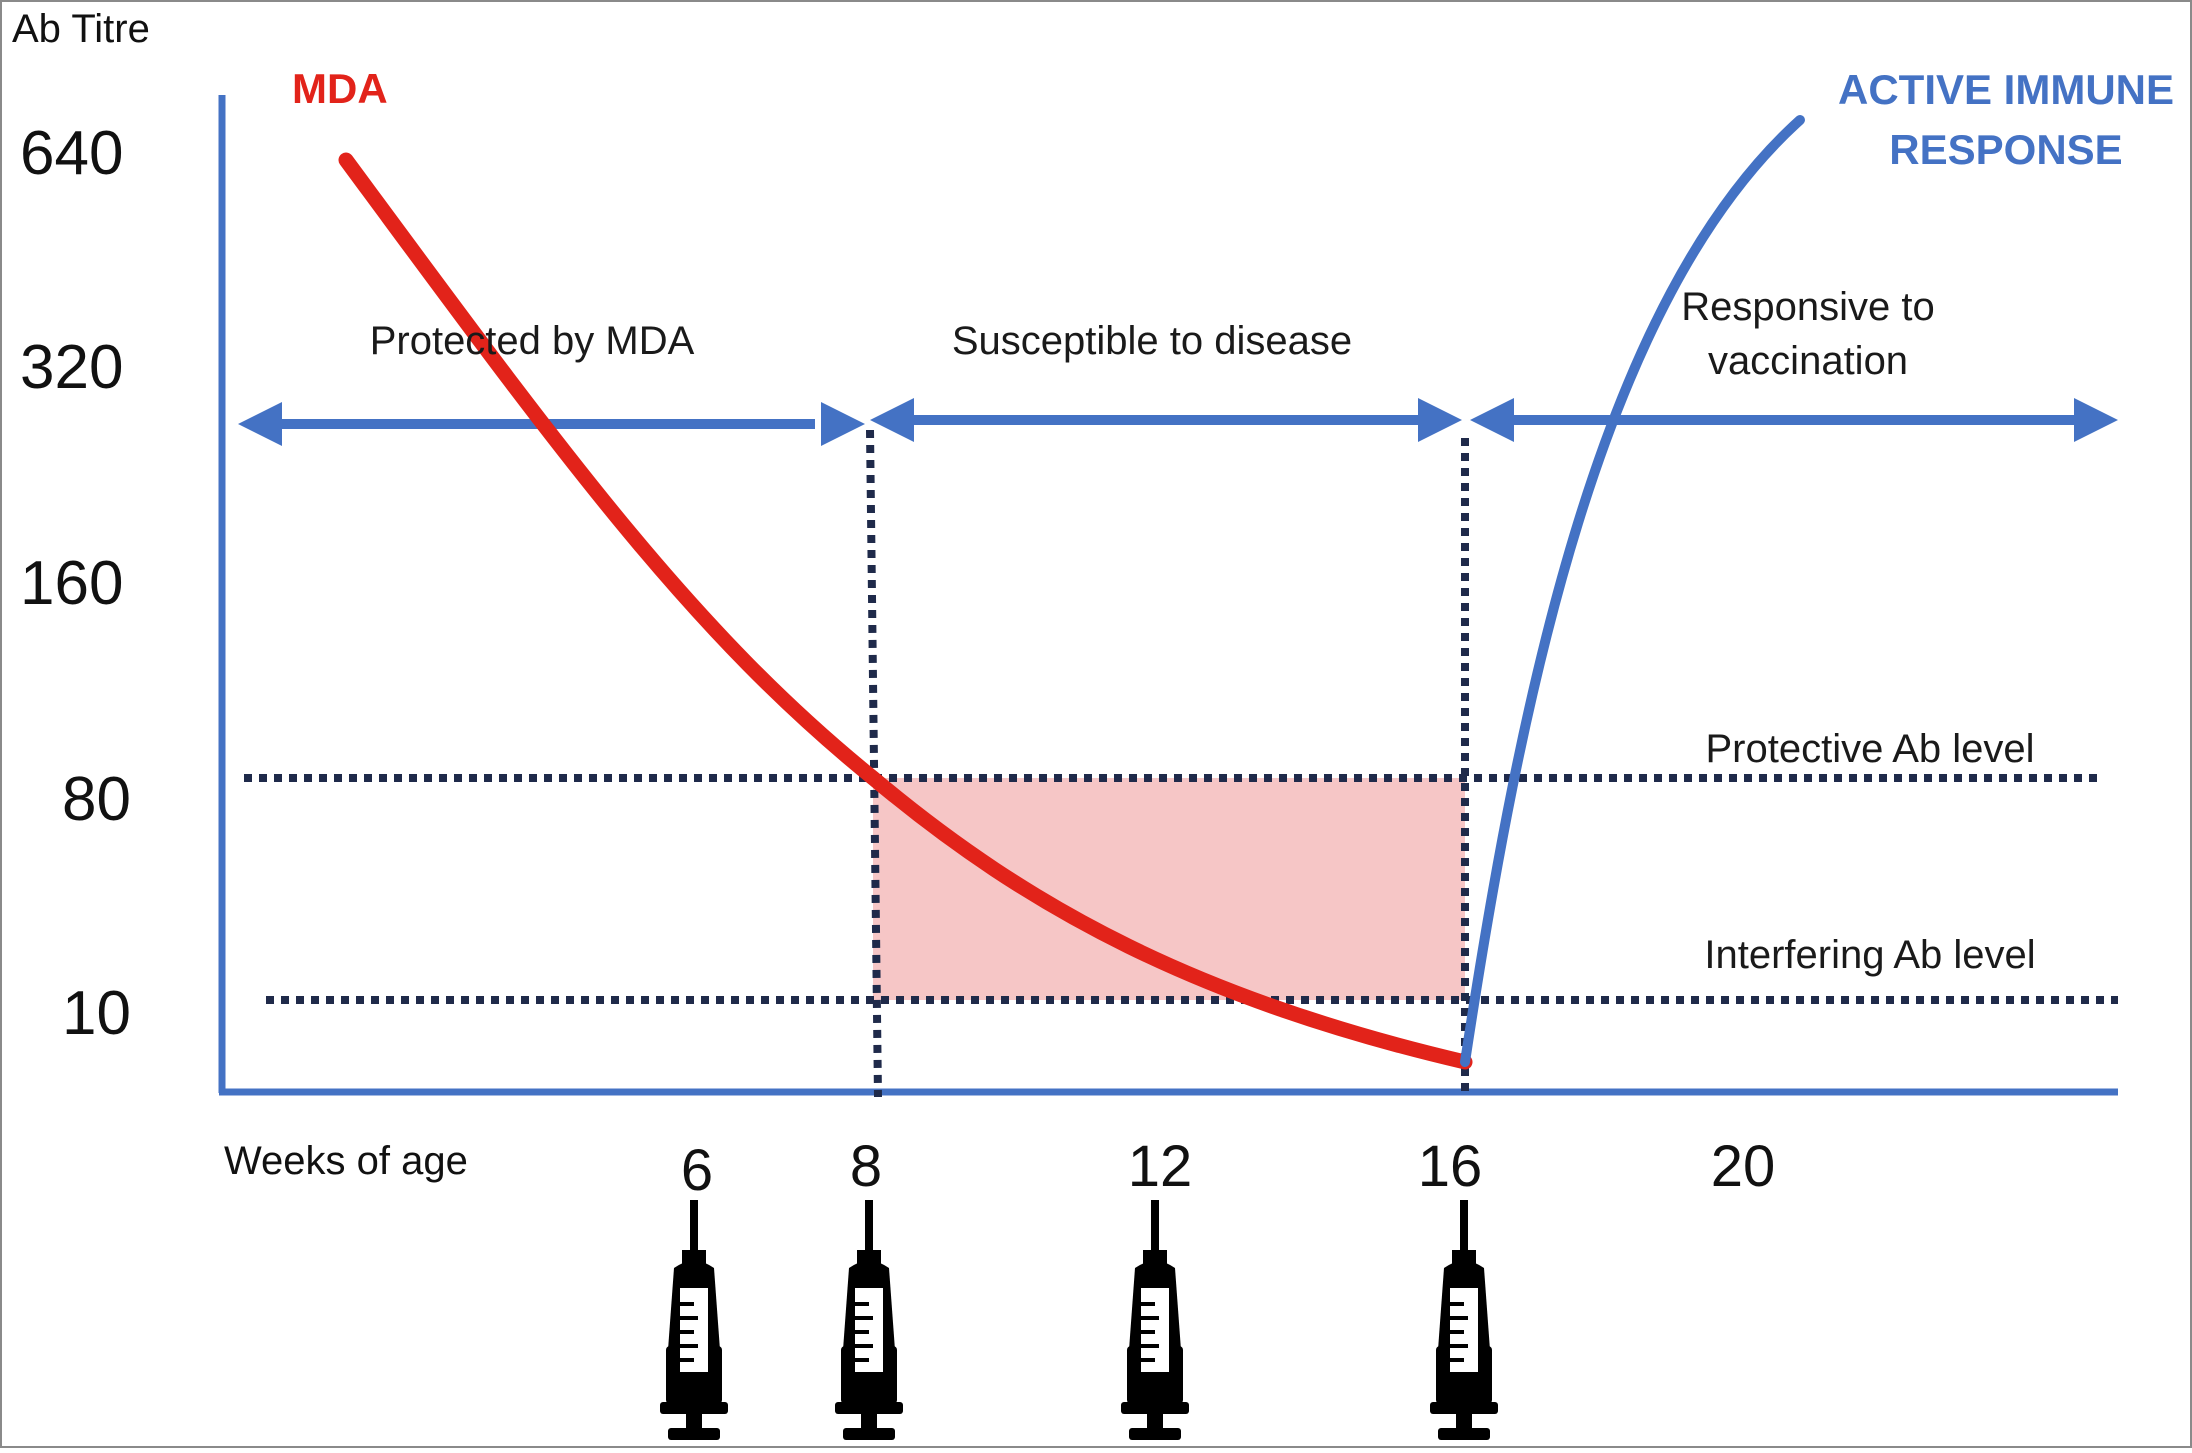 The width and height of the screenshot is (2192, 1453). Describe the element at coordinates (71, 583) in the screenshot. I see `y-tick-160: 160` at that location.